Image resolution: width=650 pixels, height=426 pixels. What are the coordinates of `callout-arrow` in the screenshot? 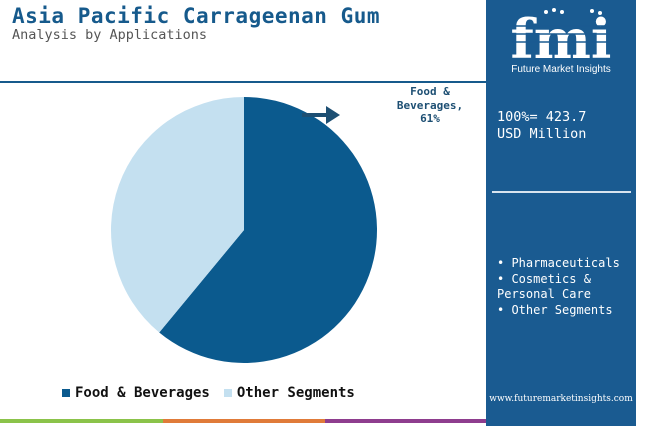 It's located at (321, 115).